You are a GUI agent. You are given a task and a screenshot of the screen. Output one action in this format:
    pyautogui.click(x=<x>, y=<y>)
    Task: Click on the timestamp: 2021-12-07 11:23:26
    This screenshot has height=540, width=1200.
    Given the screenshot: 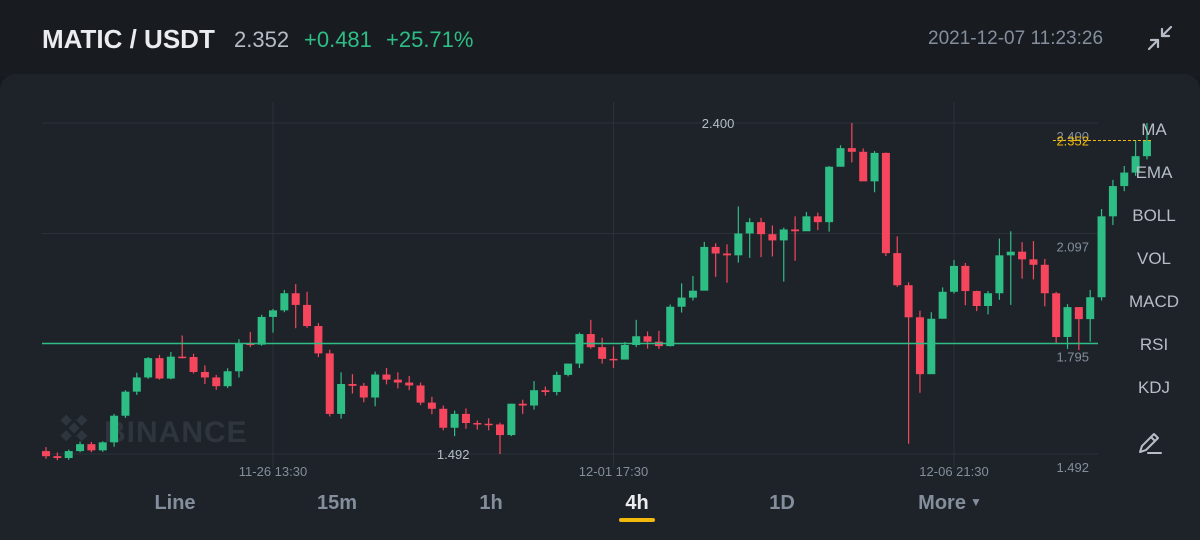 What is the action you would take?
    pyautogui.click(x=1016, y=38)
    